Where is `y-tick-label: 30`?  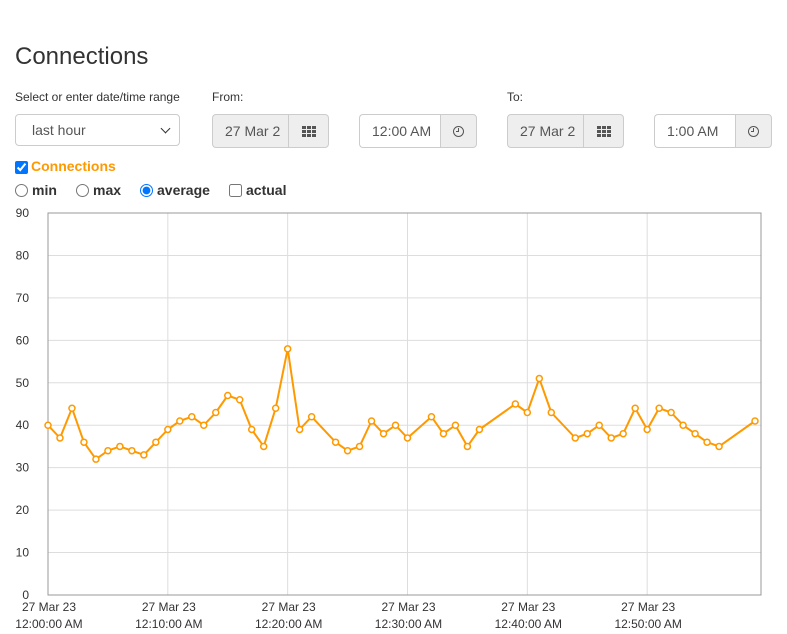
y-tick-label: 30 is located at coordinates (23, 468).